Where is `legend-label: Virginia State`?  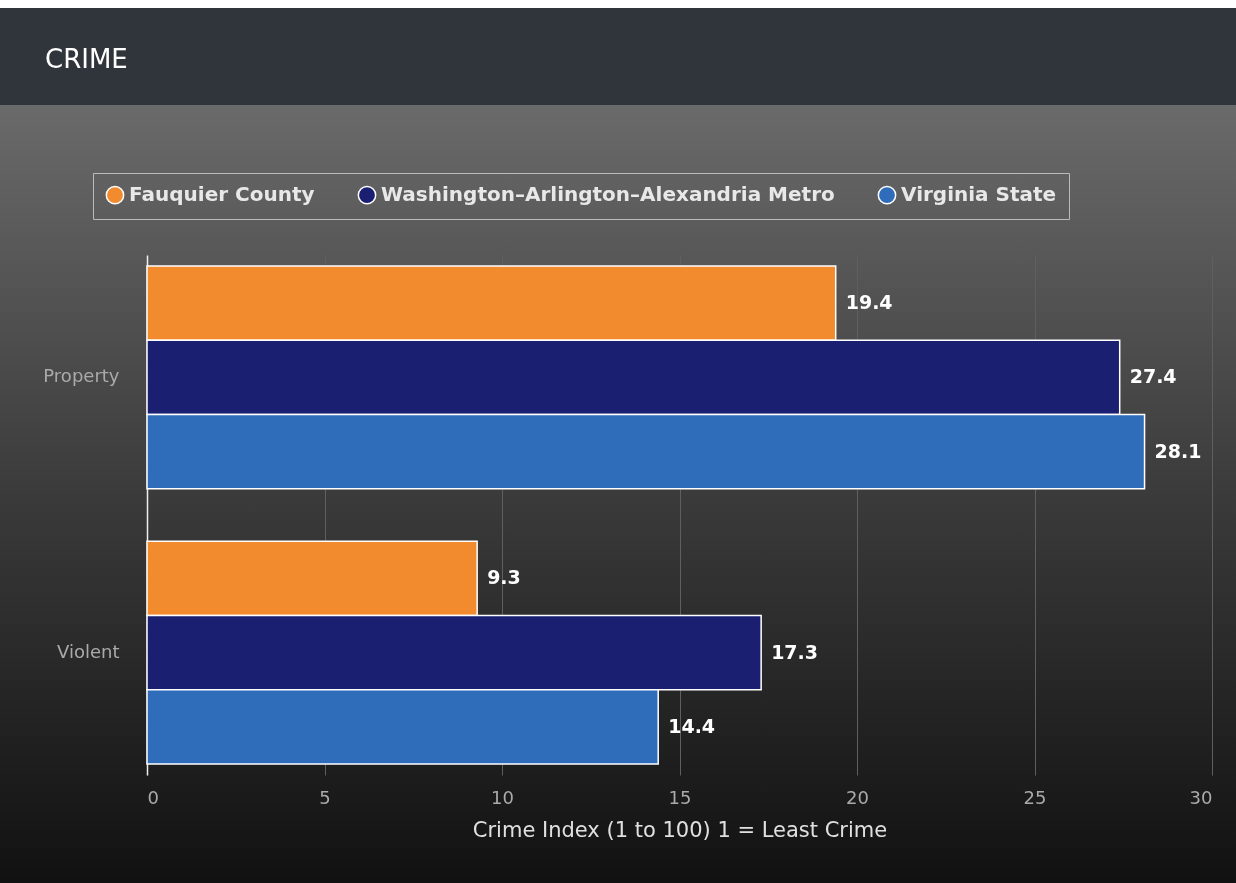
legend-label: Virginia State is located at coordinates (979, 194).